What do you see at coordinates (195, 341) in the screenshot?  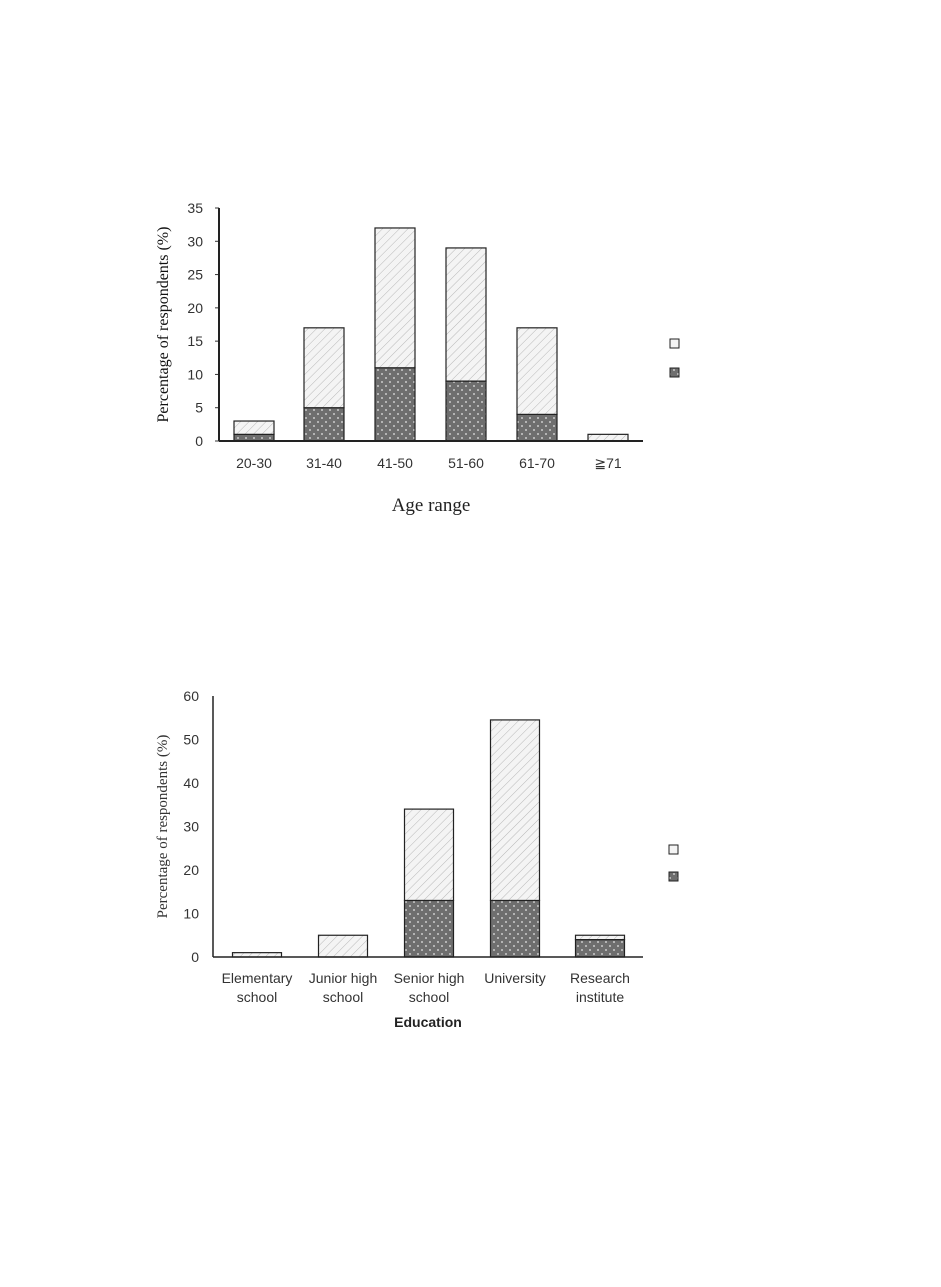 I see `y-tick-label: 15` at bounding box center [195, 341].